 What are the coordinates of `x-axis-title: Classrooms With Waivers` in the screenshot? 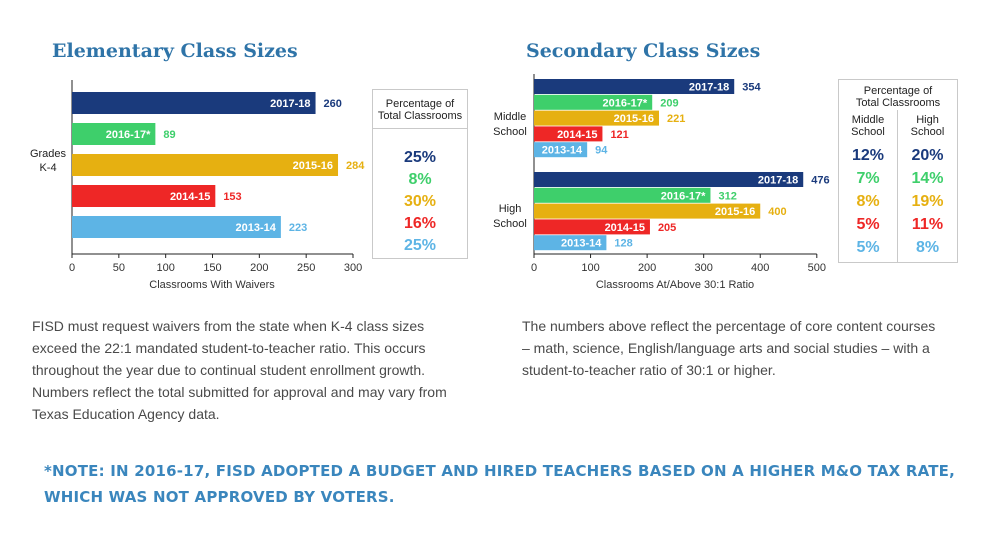 It's located at (212, 285).